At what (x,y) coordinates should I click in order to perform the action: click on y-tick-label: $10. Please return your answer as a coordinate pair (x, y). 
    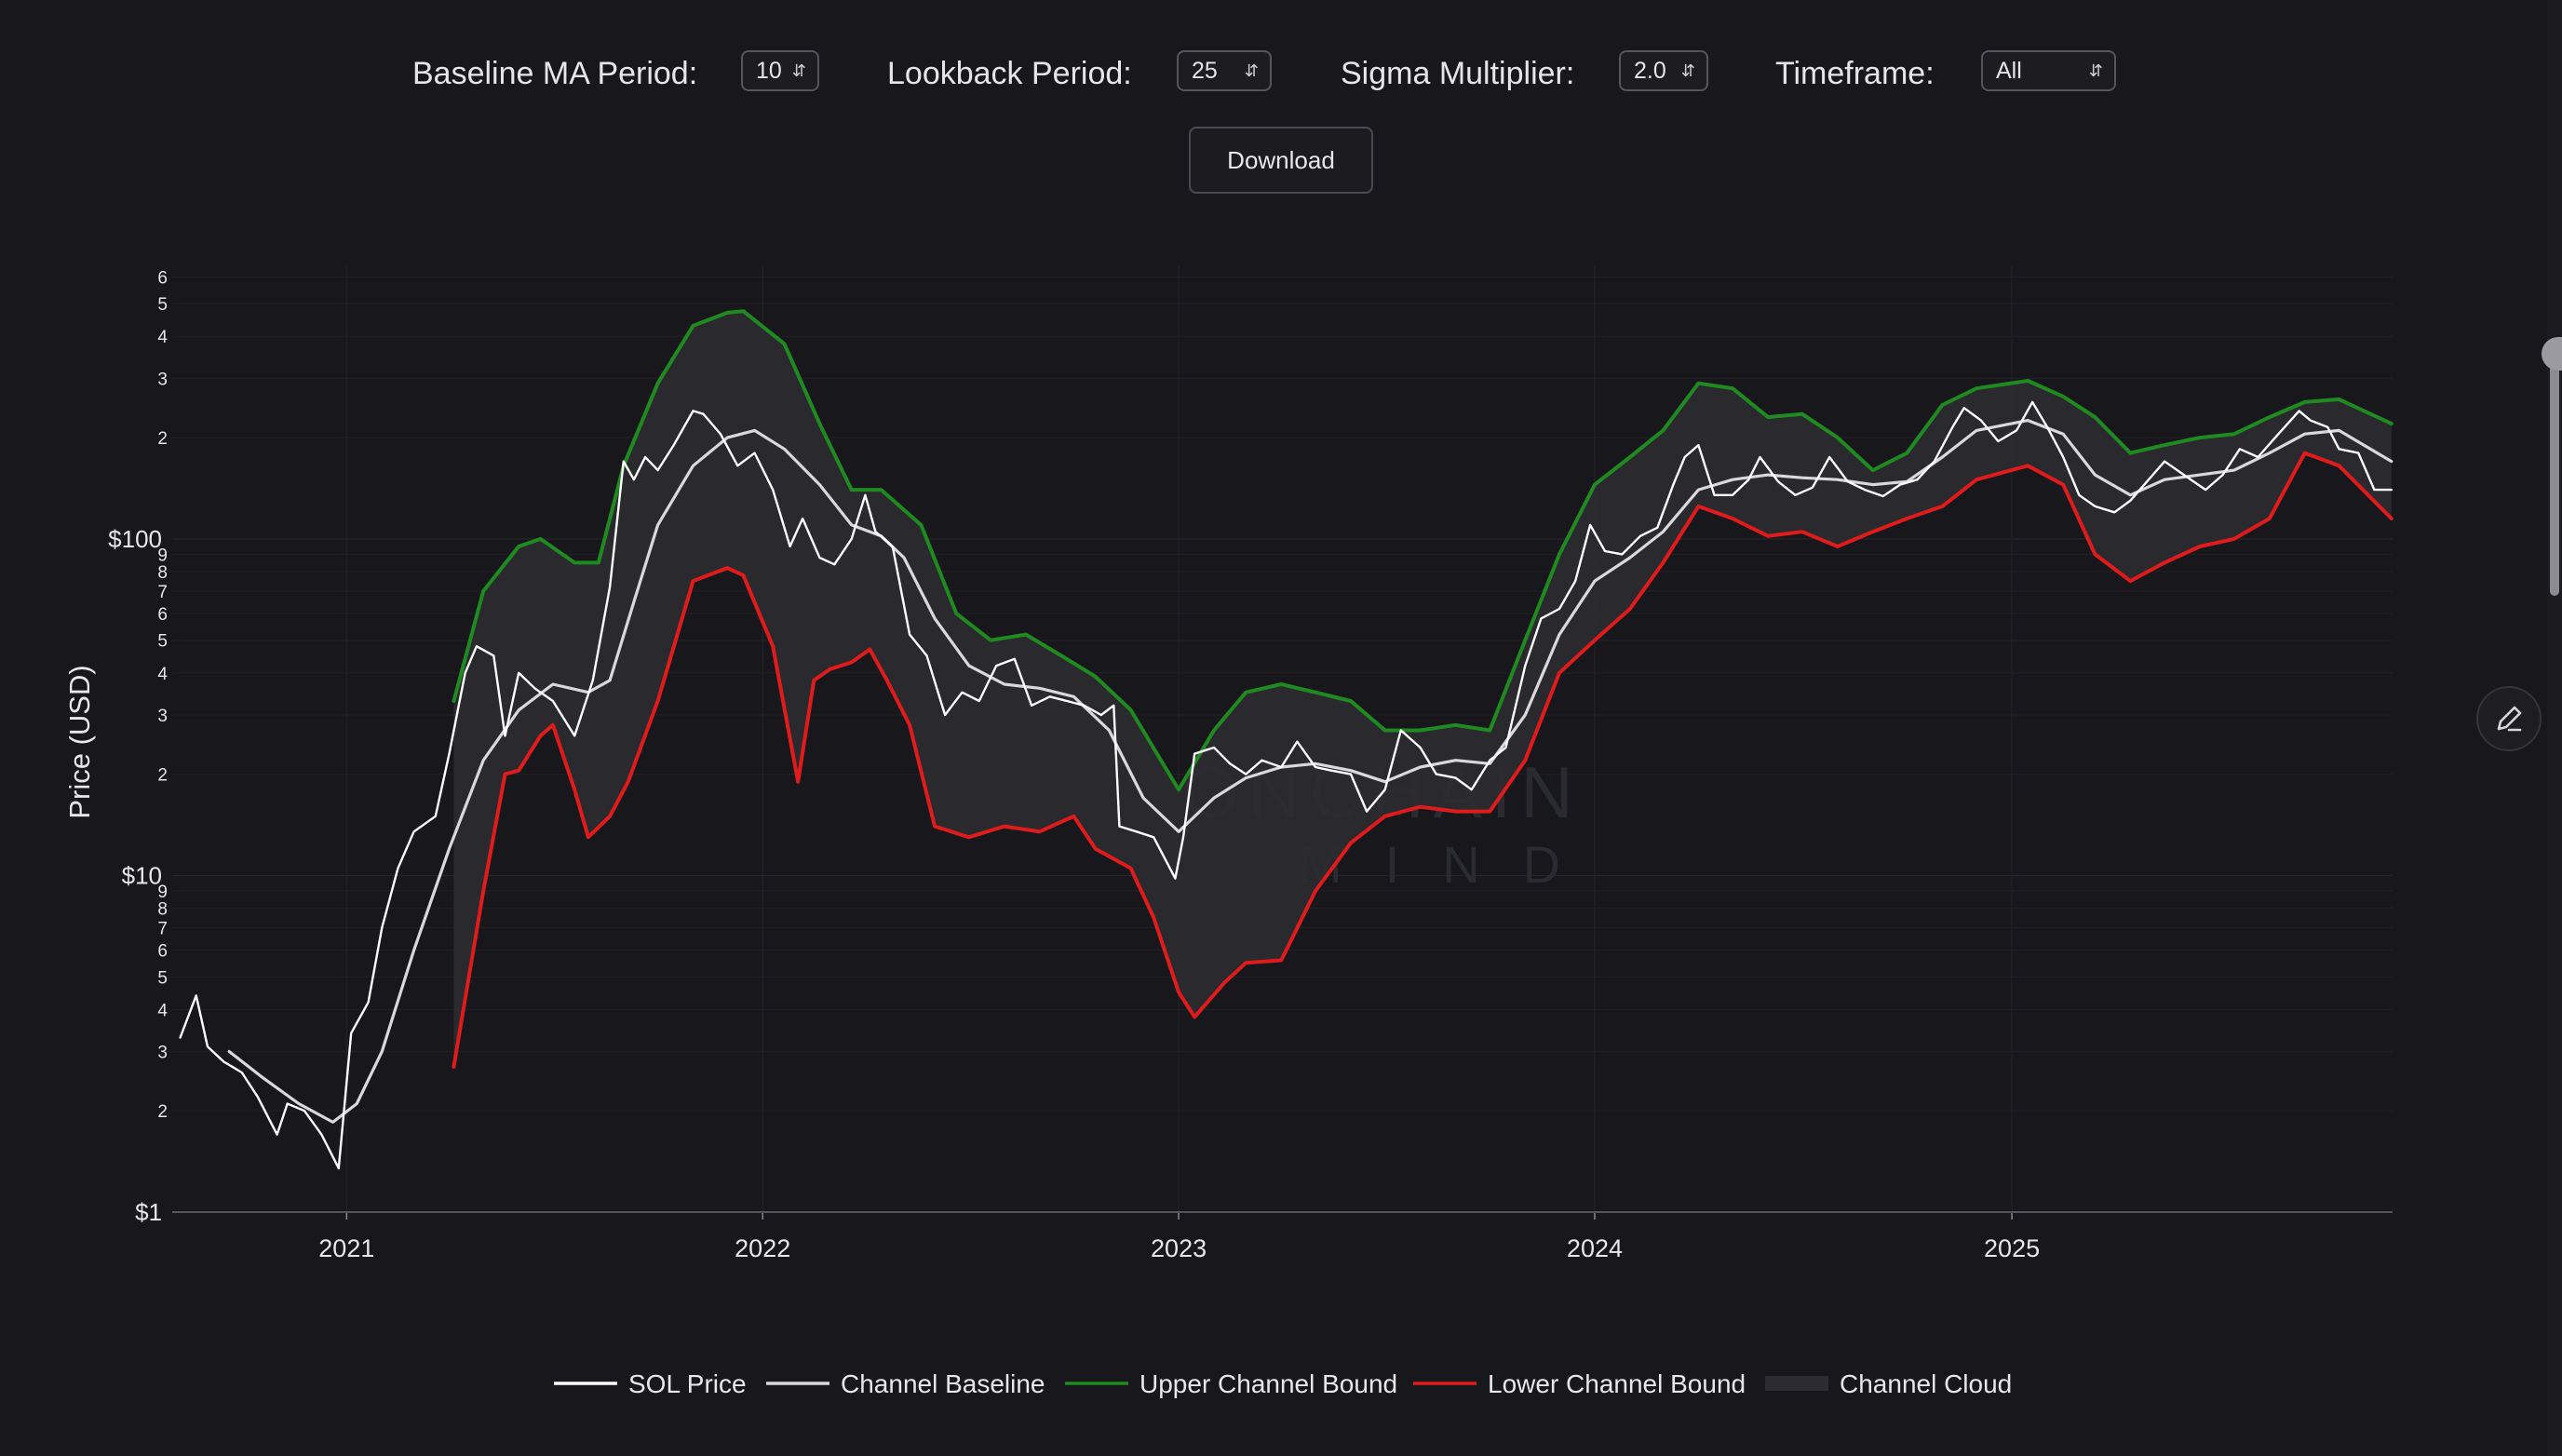
    Looking at the image, I should click on (142, 875).